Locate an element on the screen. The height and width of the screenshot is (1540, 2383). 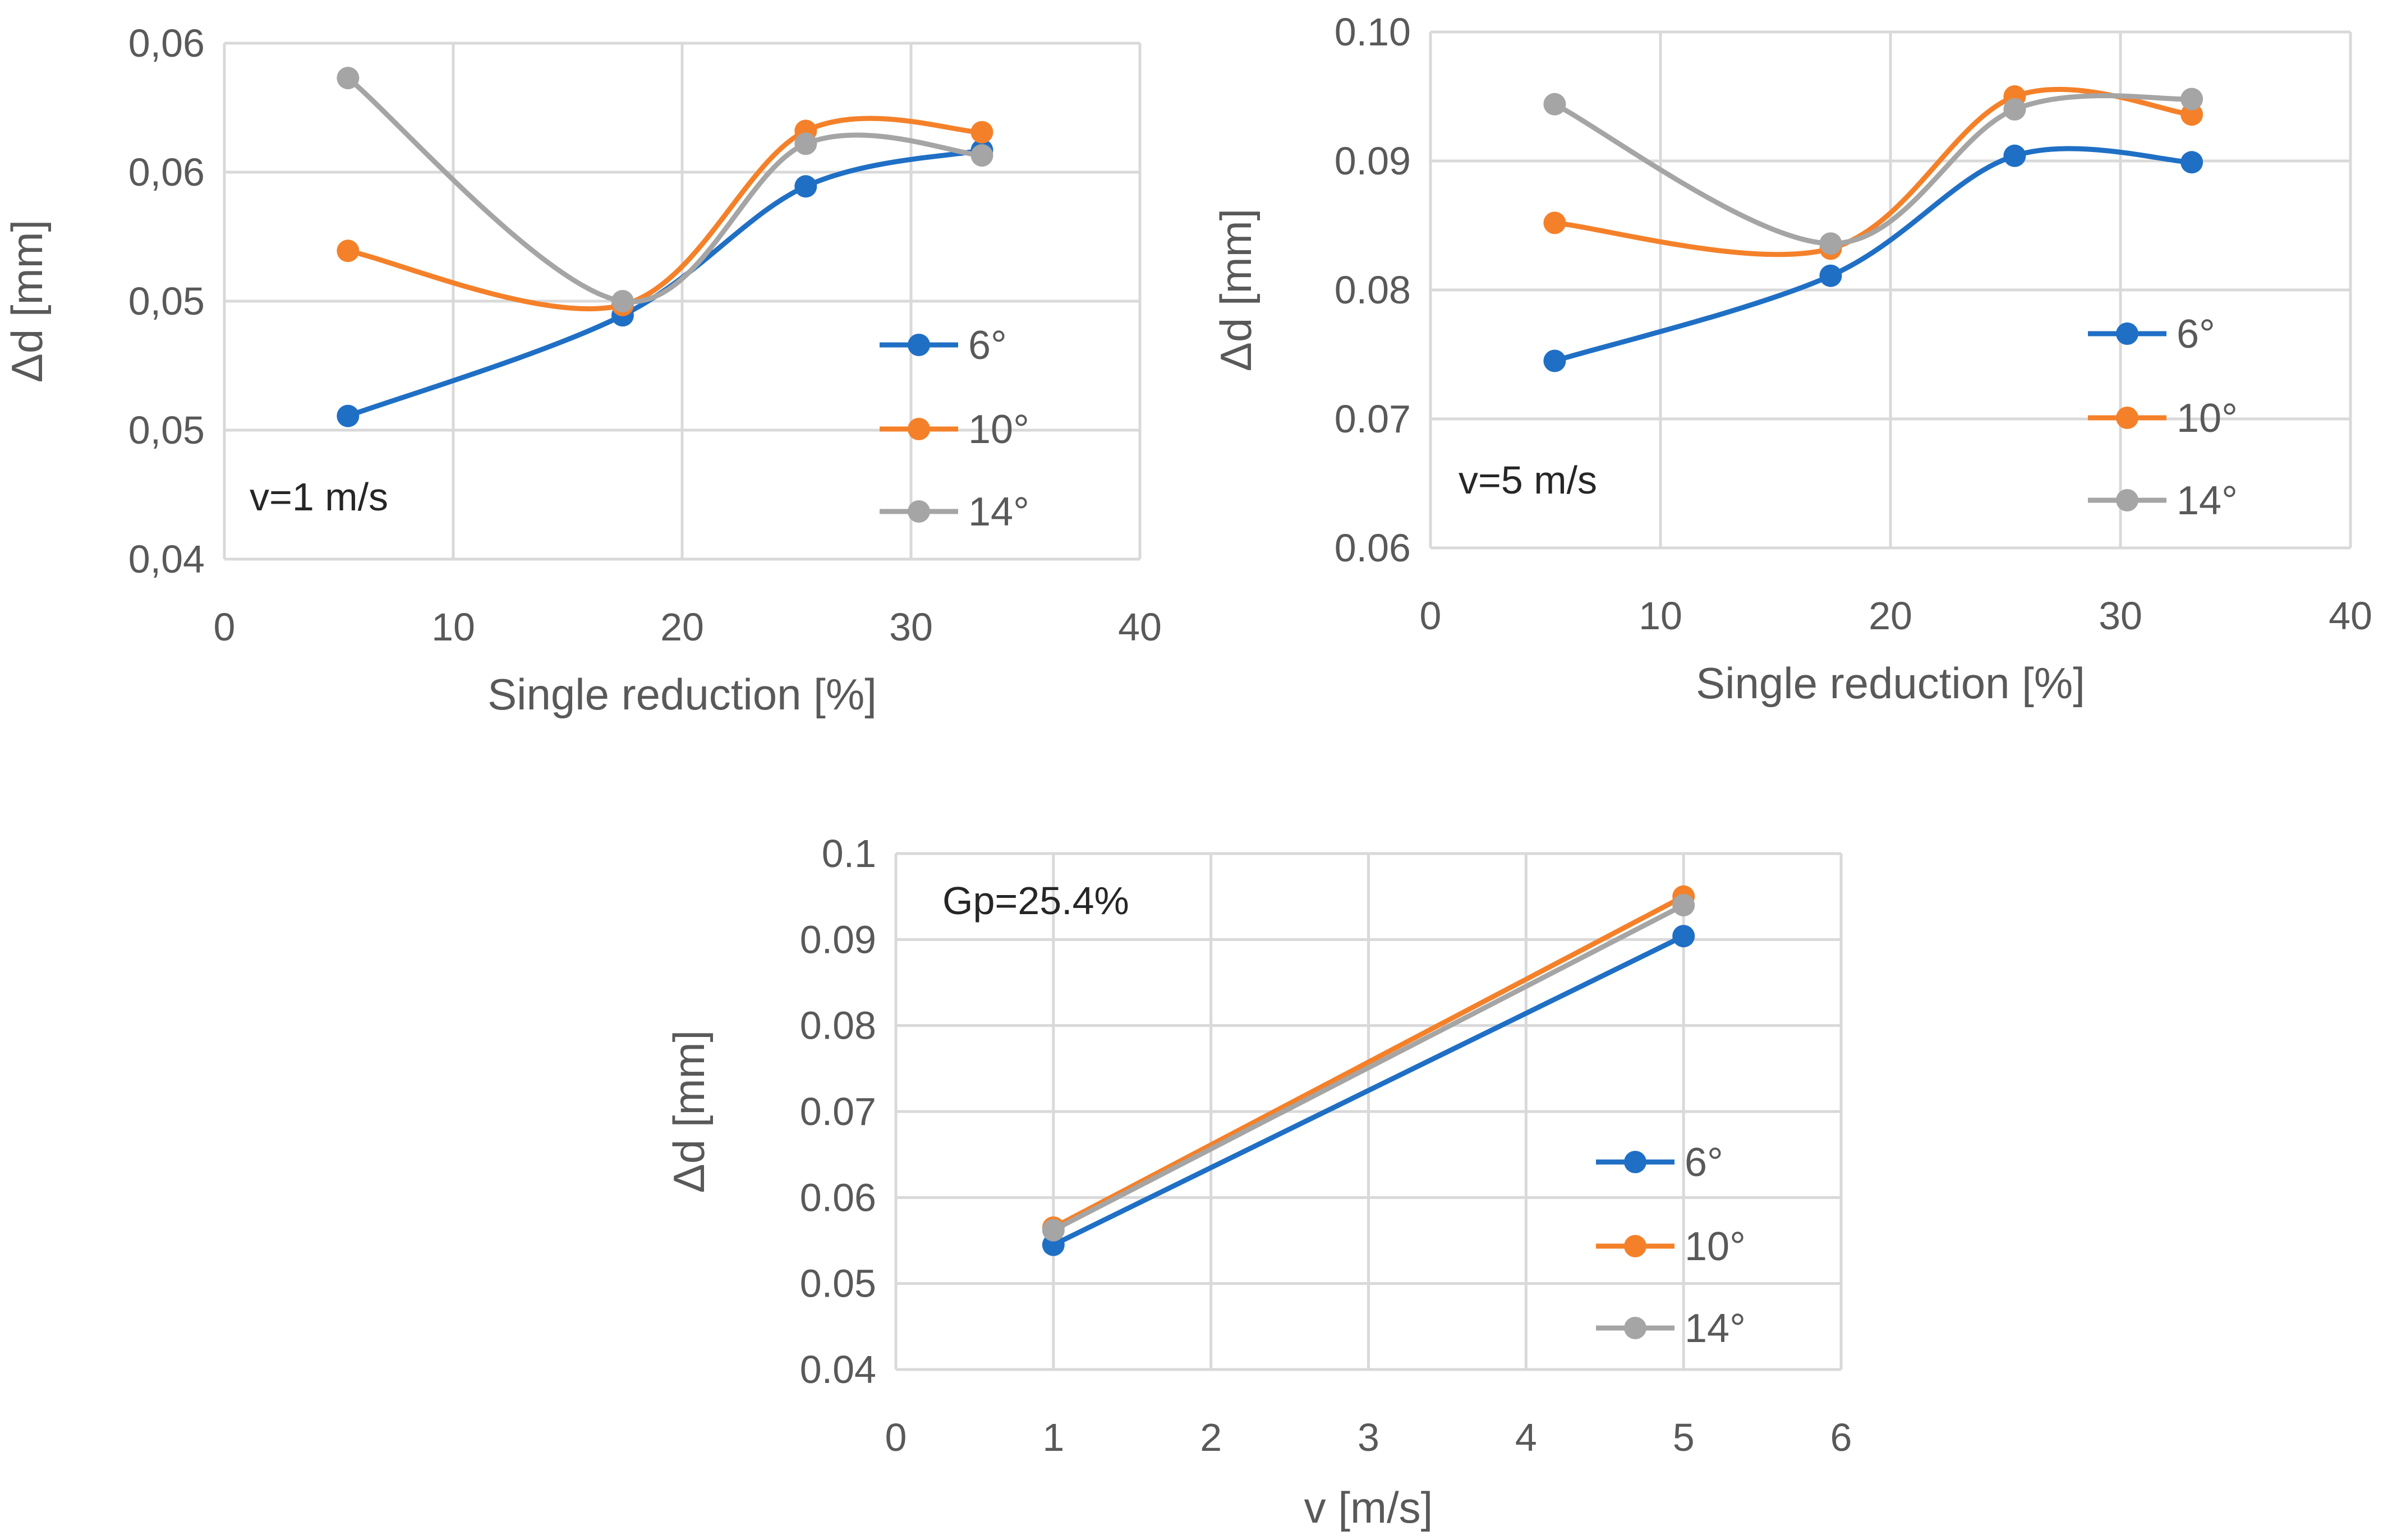
x-tick-label: 2 is located at coordinates (1211, 1437).